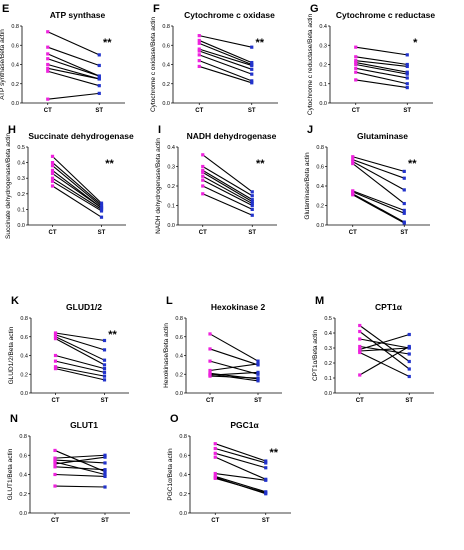  I want to click on panel-letter: G, so click(314, 9).